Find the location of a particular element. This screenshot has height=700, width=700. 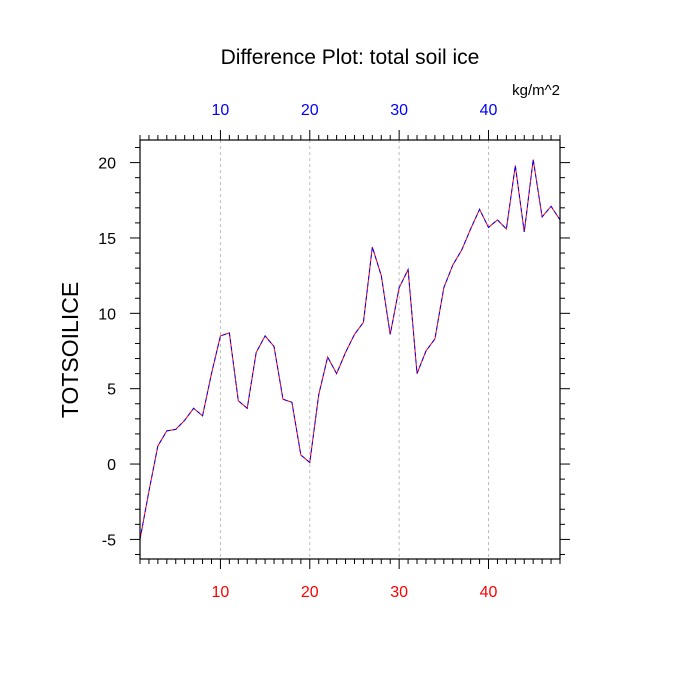

x-tick-label-bottom: 40 is located at coordinates (489, 592).